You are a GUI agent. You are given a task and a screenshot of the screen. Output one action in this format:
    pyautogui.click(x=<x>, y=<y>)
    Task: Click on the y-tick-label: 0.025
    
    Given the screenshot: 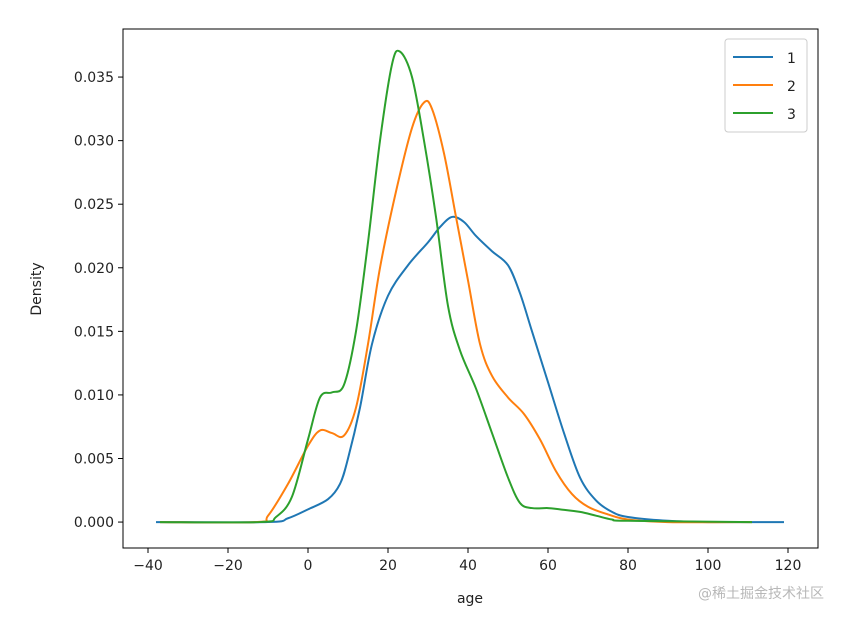 What is the action you would take?
    pyautogui.click(x=94, y=205)
    